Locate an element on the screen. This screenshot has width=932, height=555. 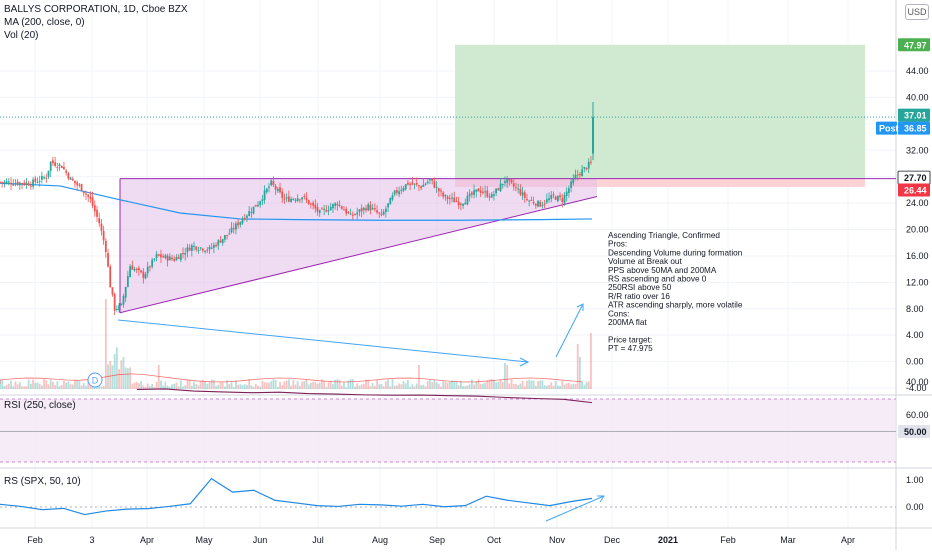
volume-ma-line is located at coordinates (291, 378).